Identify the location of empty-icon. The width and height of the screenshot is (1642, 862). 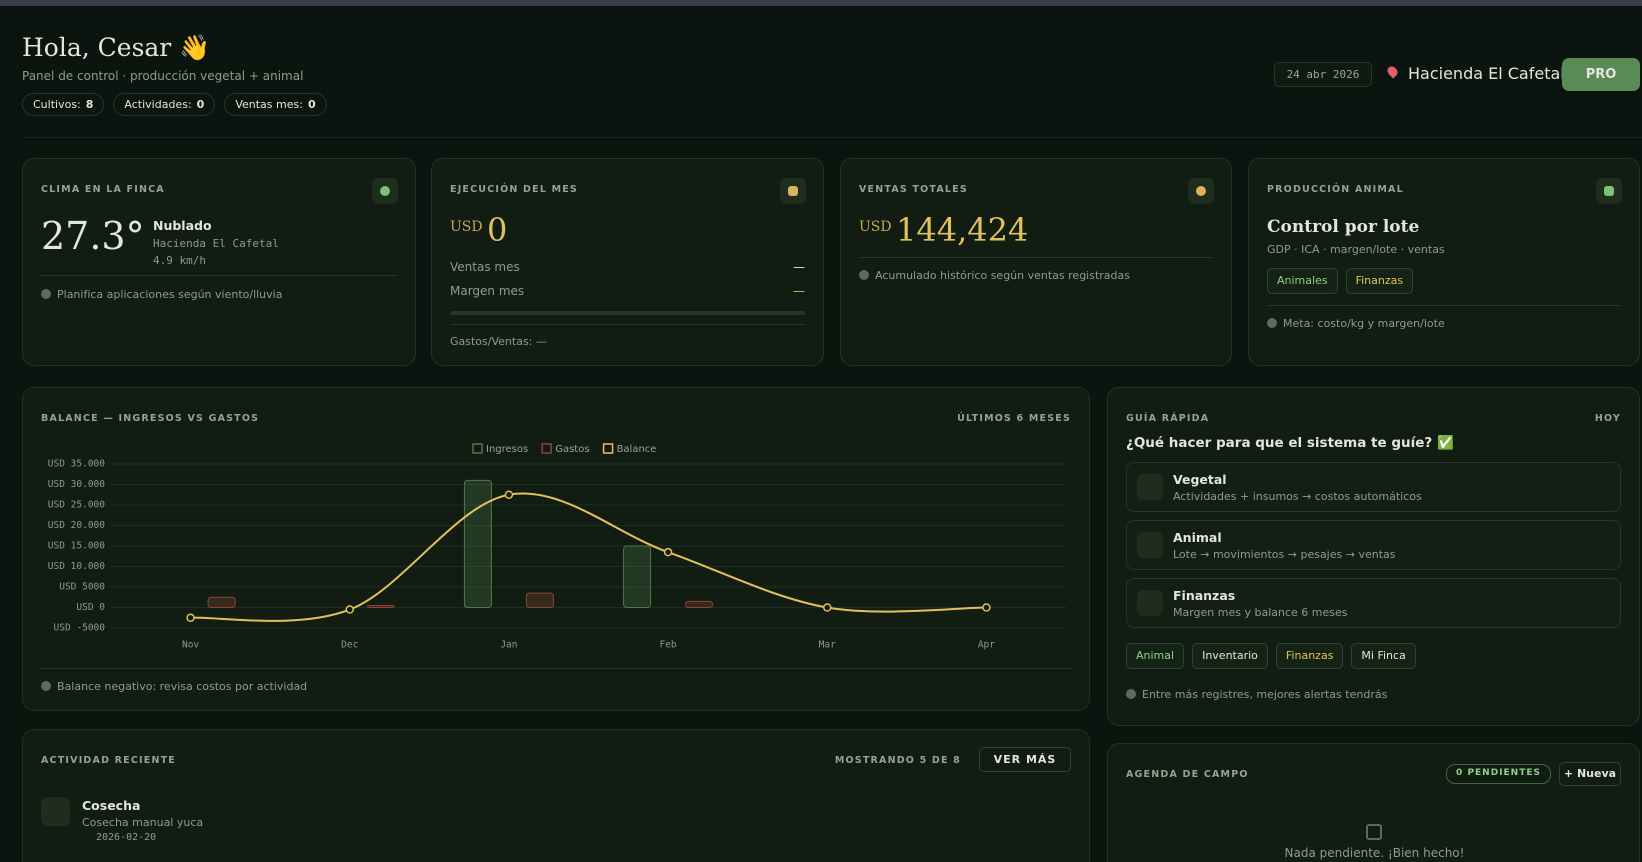
(1374, 832).